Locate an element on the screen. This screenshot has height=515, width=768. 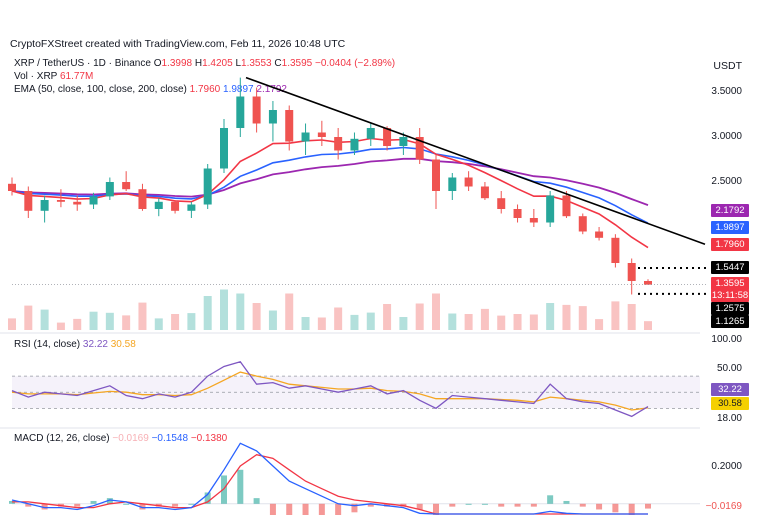
rsi-ma-value: 30.58 is located at coordinates (123, 344).